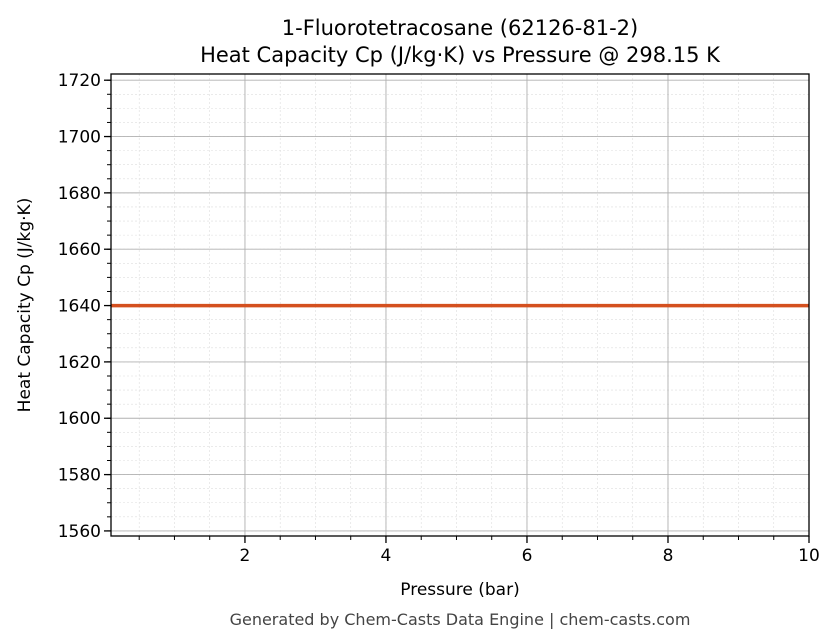  I want to click on chart-title: 1-Fluorotetracosane (62126-81-2), so click(460, 28).